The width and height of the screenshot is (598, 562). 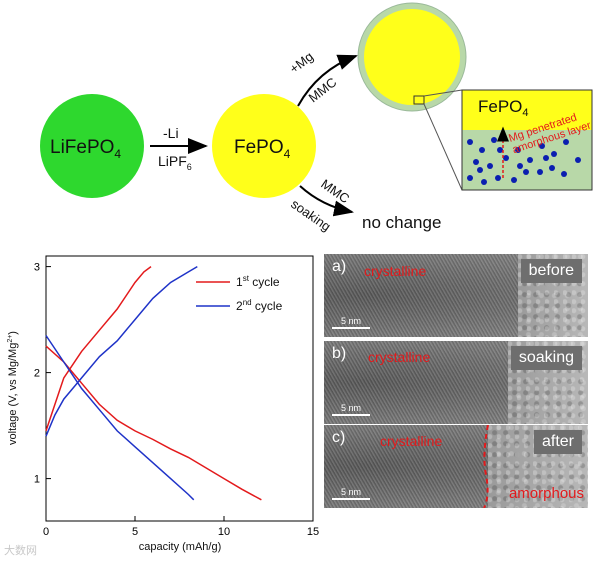 What do you see at coordinates (456, 382) in the screenshot?
I see `tem-panel-soaking: b) crystalline soaking 5 nm` at bounding box center [456, 382].